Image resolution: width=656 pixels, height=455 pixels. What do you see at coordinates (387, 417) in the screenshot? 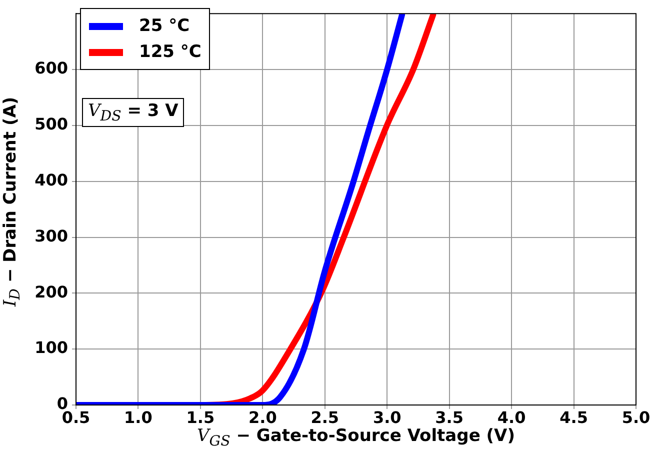
I see `x-tick-label: 3.0` at bounding box center [387, 417].